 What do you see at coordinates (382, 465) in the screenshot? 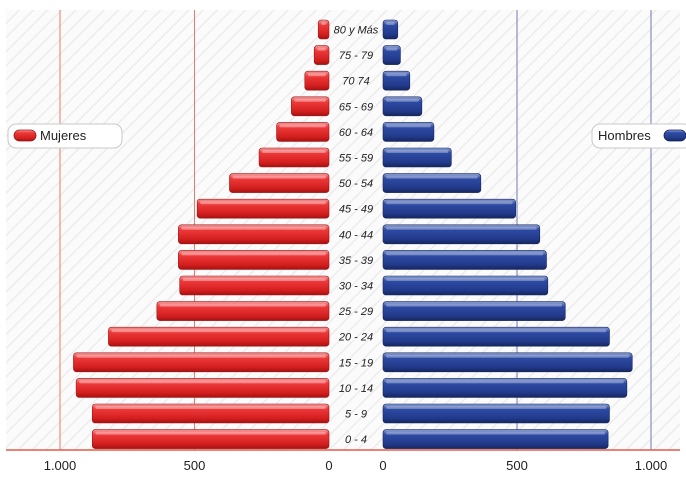
I see `x-tick-right: 0` at bounding box center [382, 465].